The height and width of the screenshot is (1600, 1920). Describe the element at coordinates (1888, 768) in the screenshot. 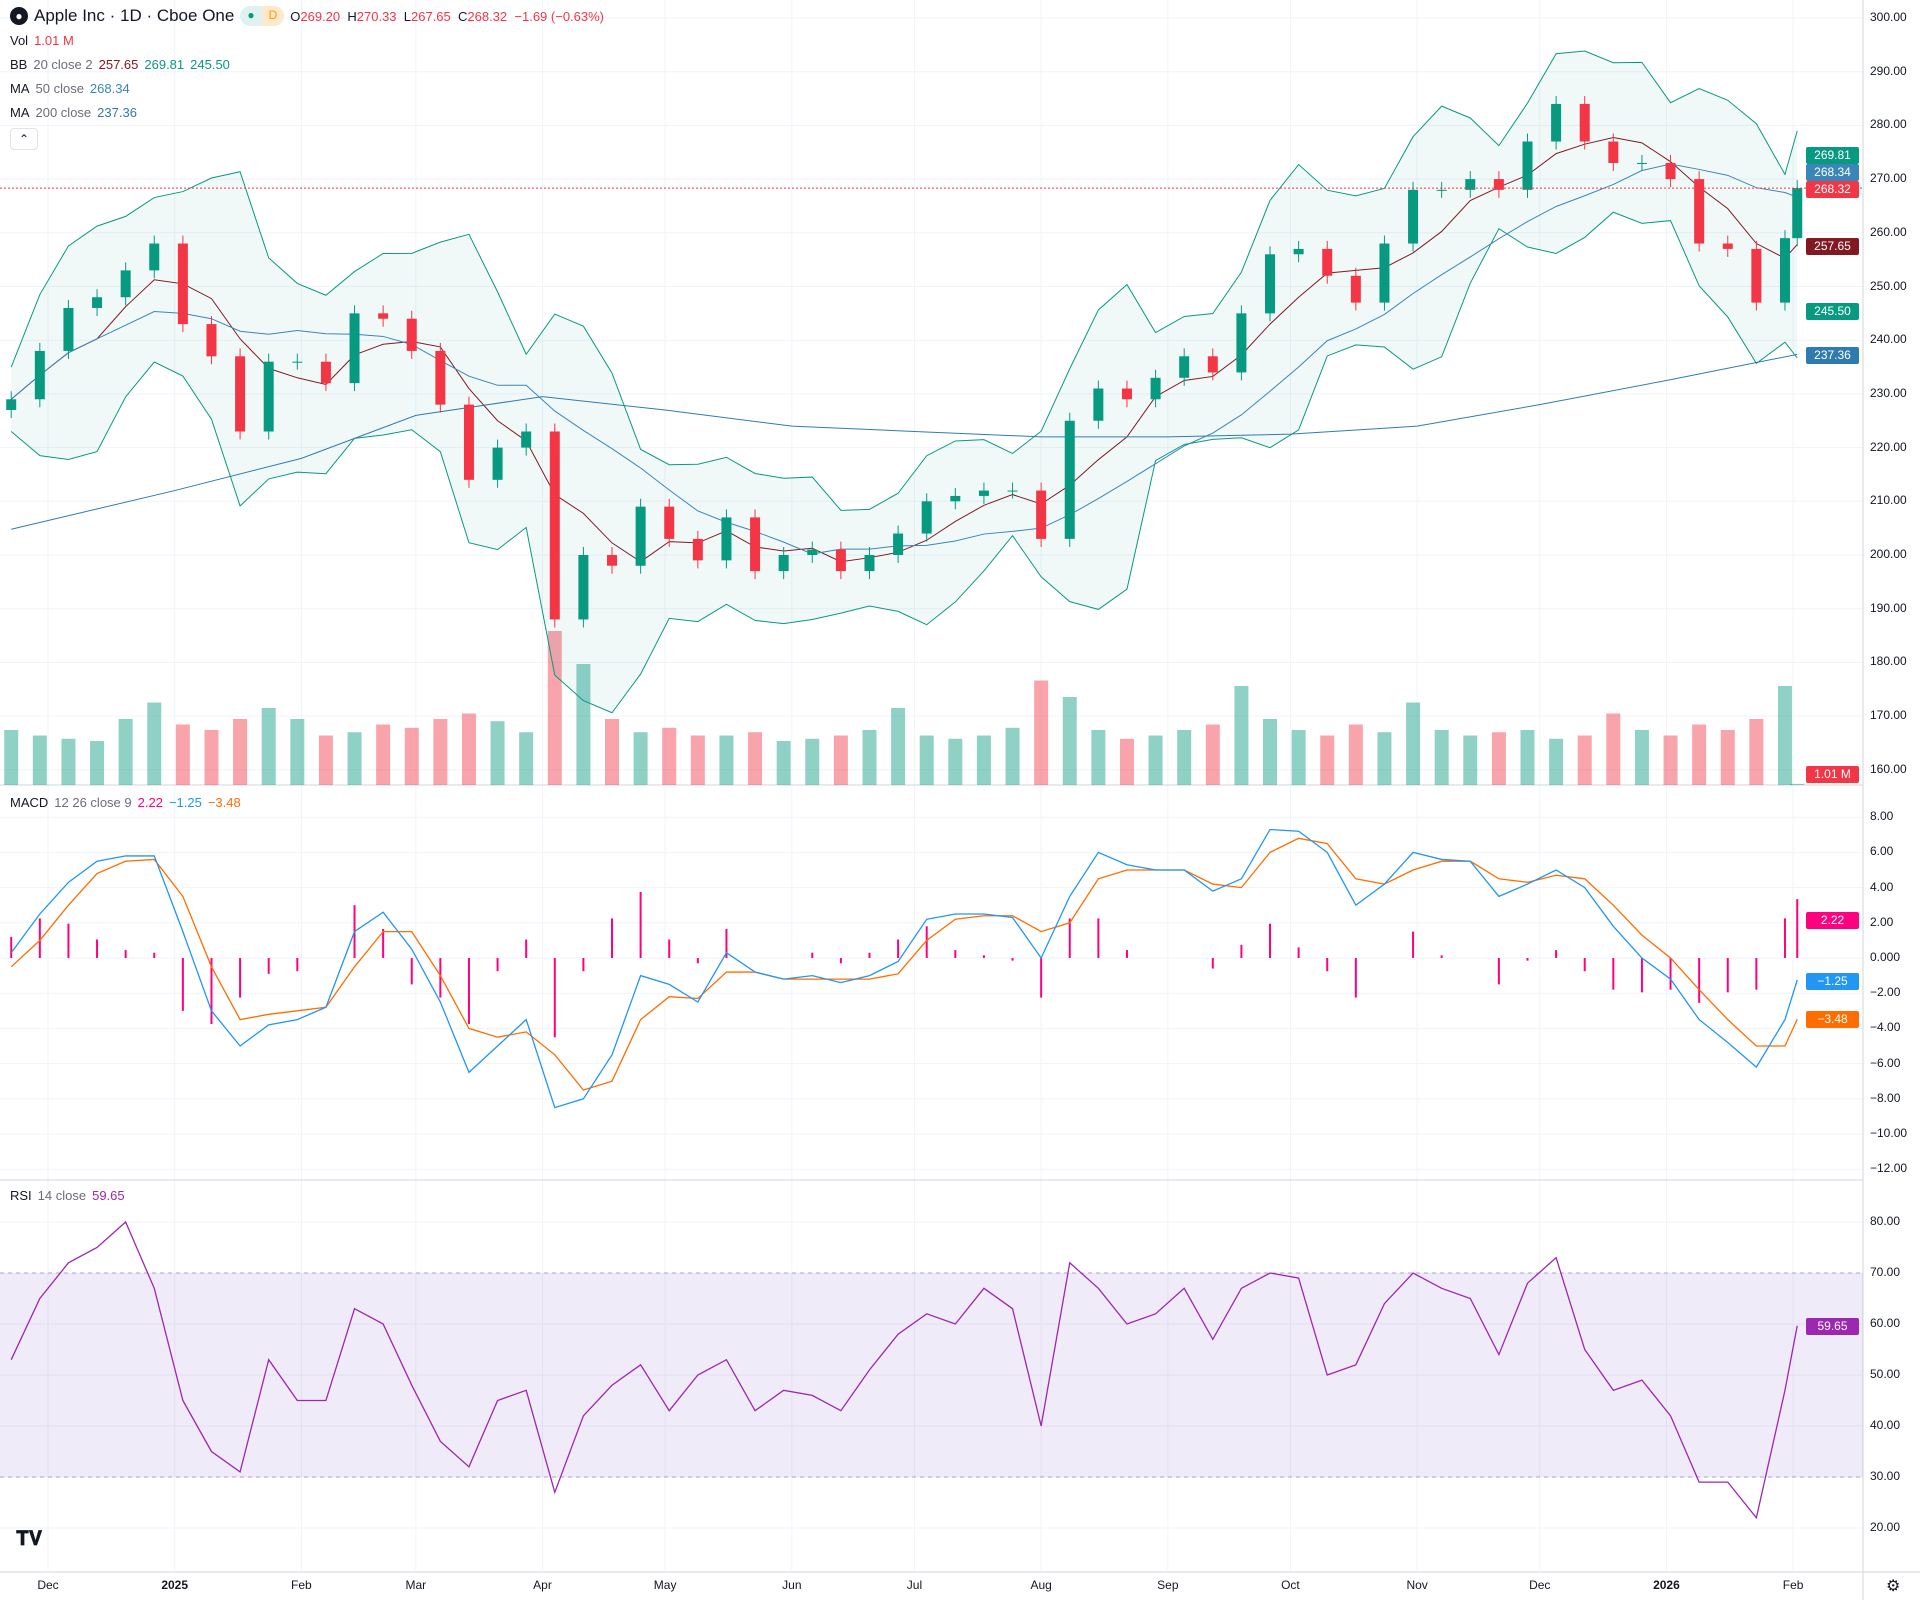

I see `price-tick-label: 160.00` at that location.